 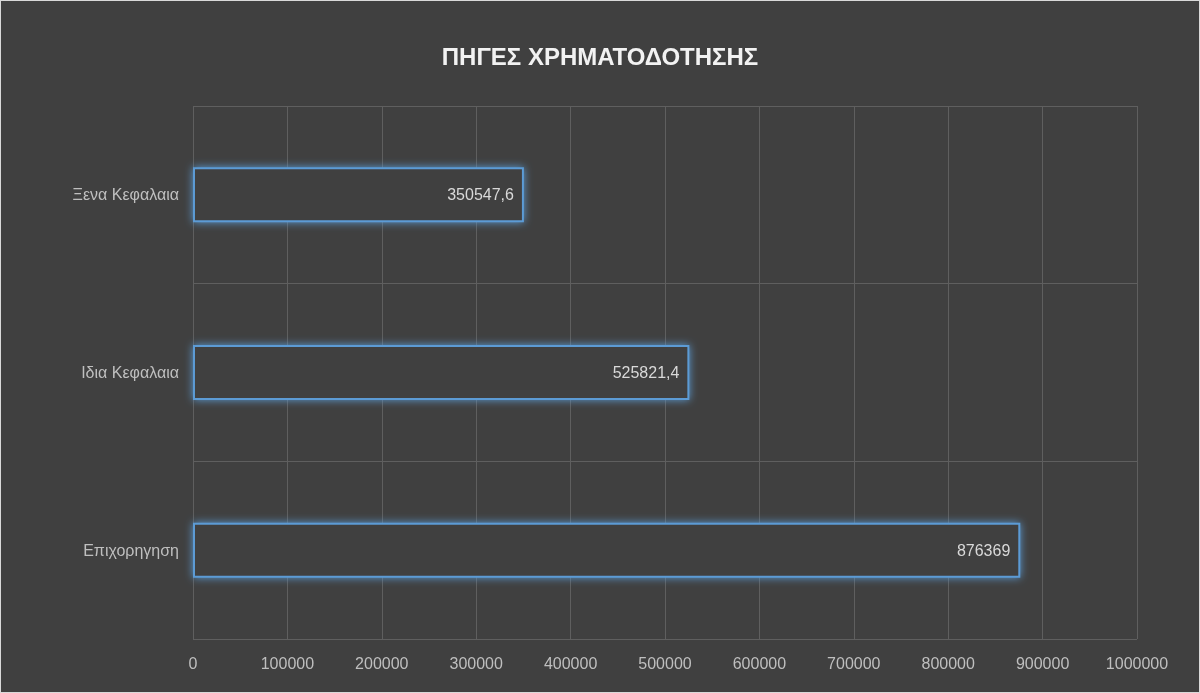 I want to click on data-label: 525821,4, so click(x=646, y=372).